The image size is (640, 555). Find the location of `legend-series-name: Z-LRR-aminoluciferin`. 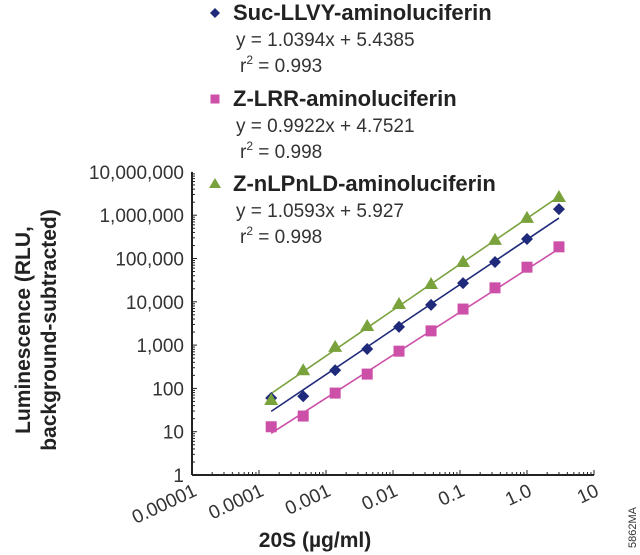

legend-series-name: Z-LRR-aminoluciferin is located at coordinates (345, 98).